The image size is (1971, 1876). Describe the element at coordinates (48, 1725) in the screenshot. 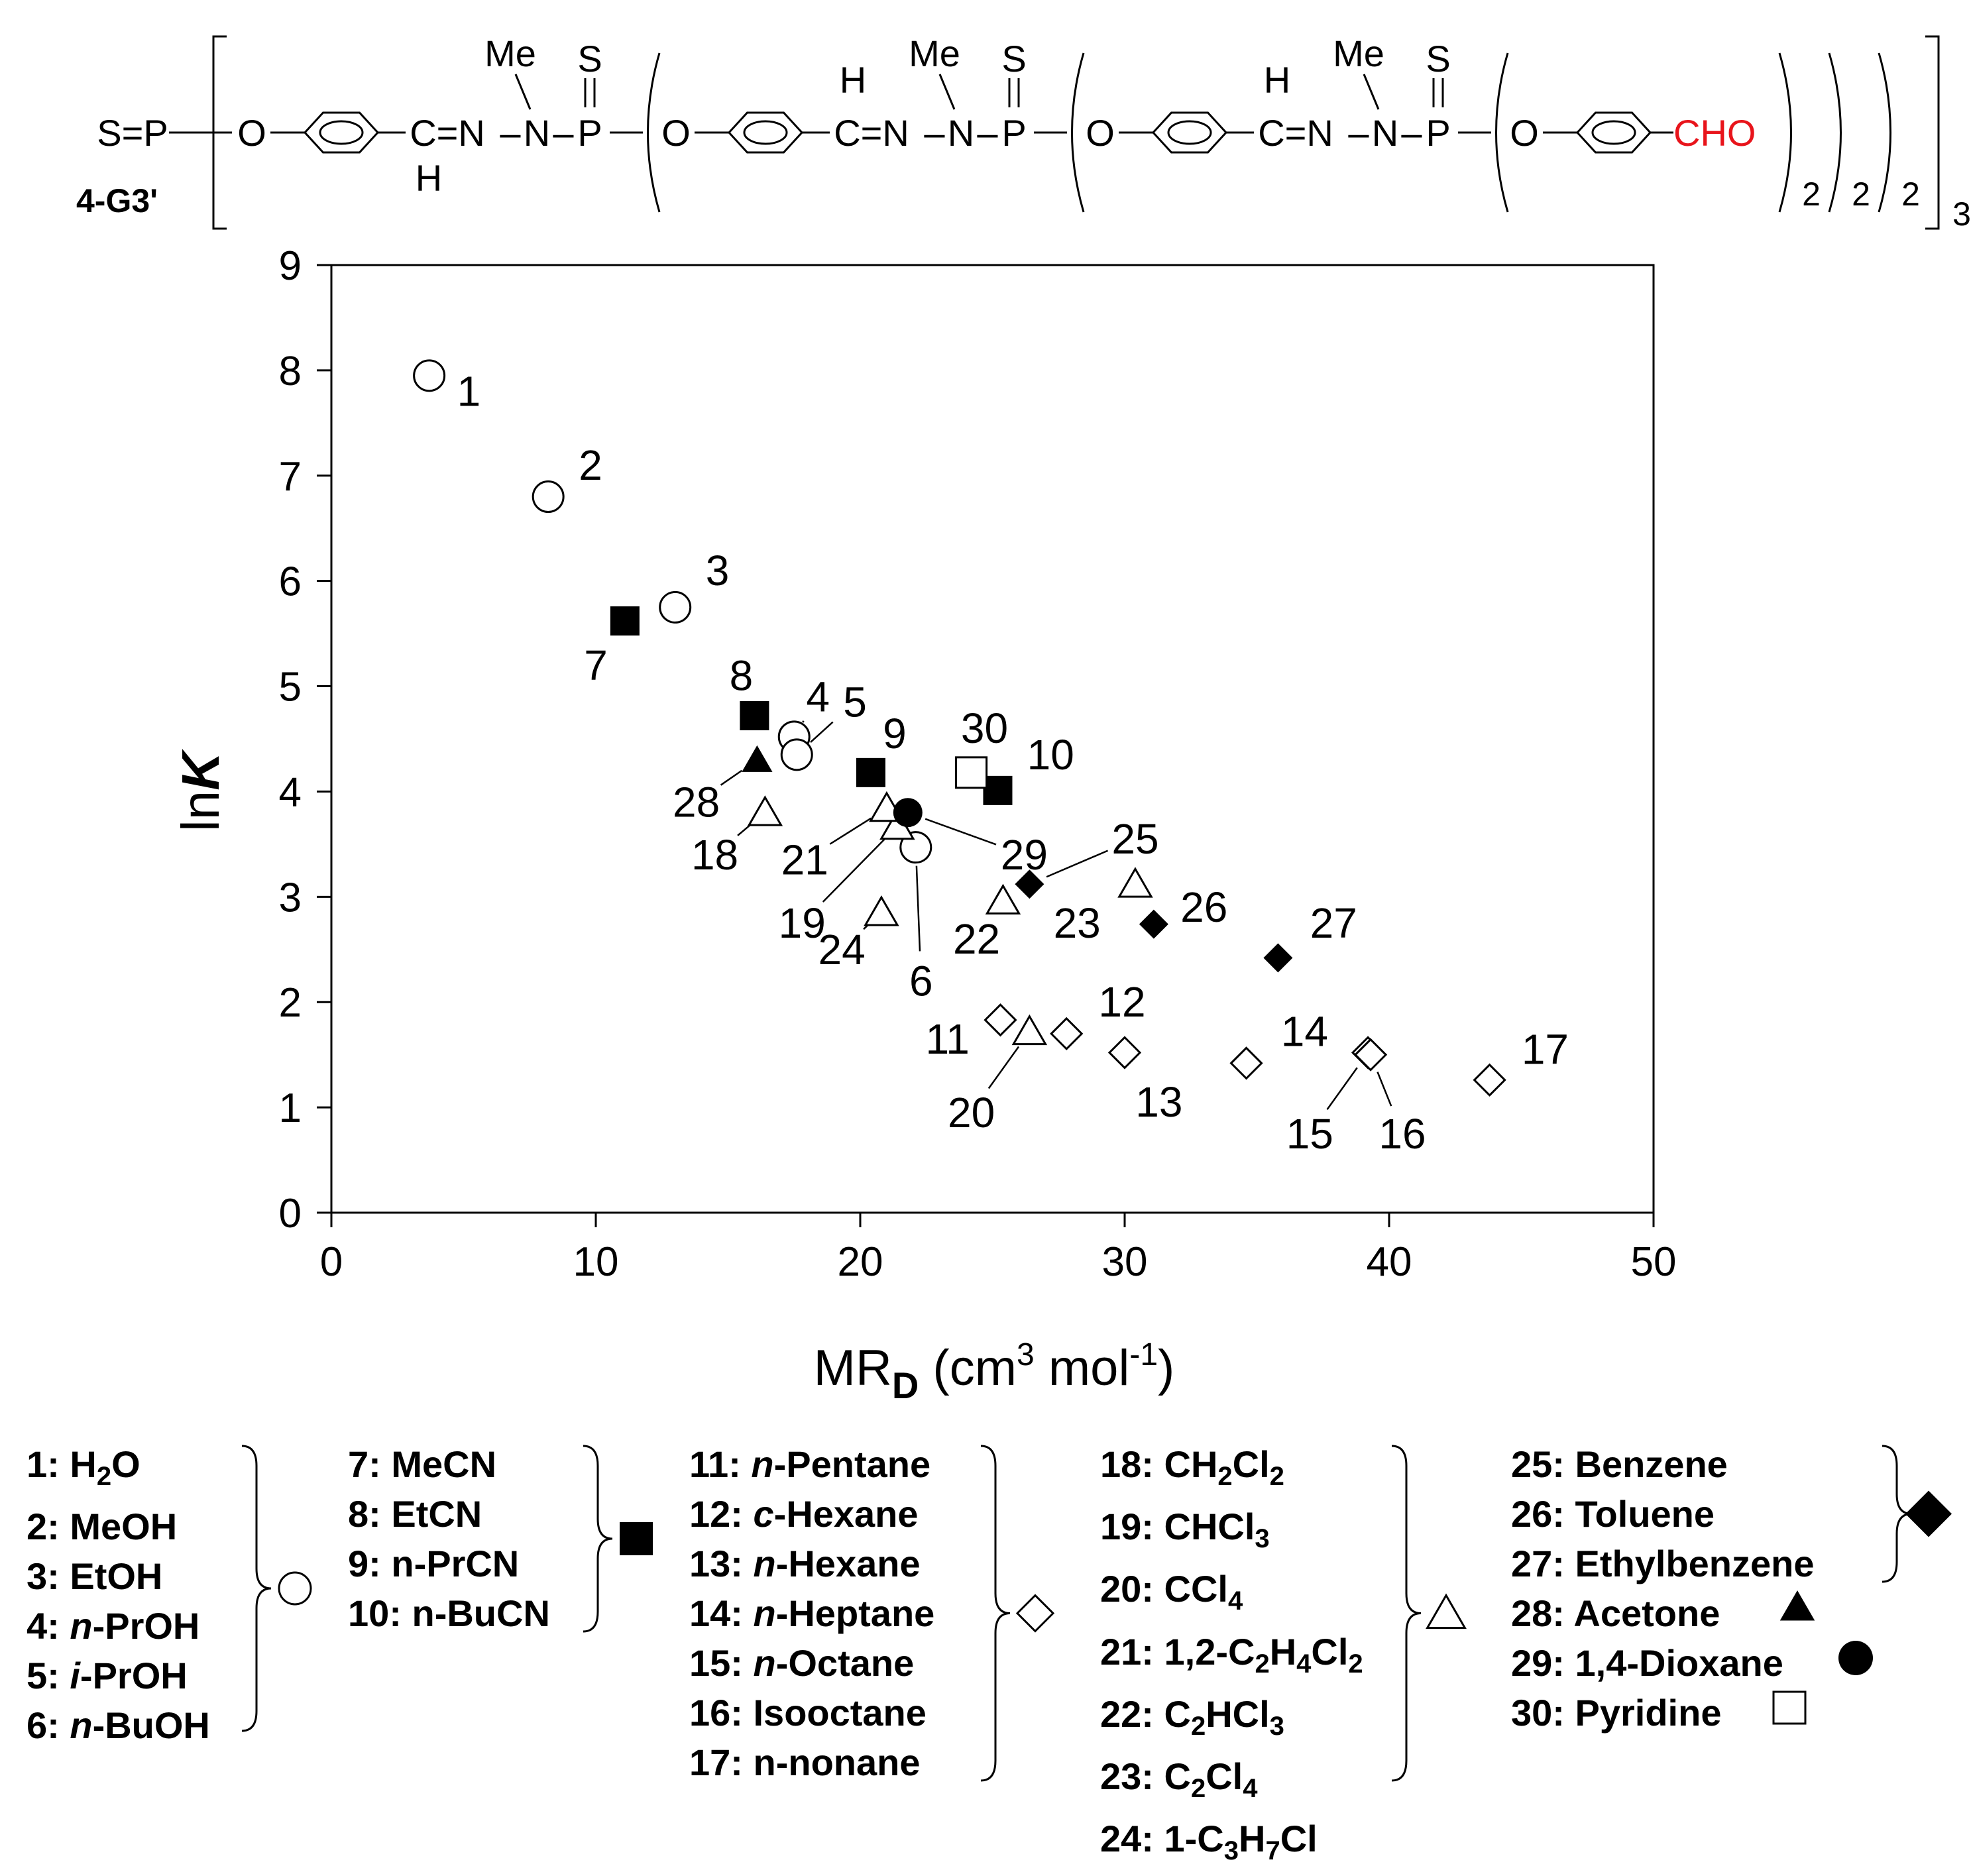

I see `legend-number: 6:` at that location.